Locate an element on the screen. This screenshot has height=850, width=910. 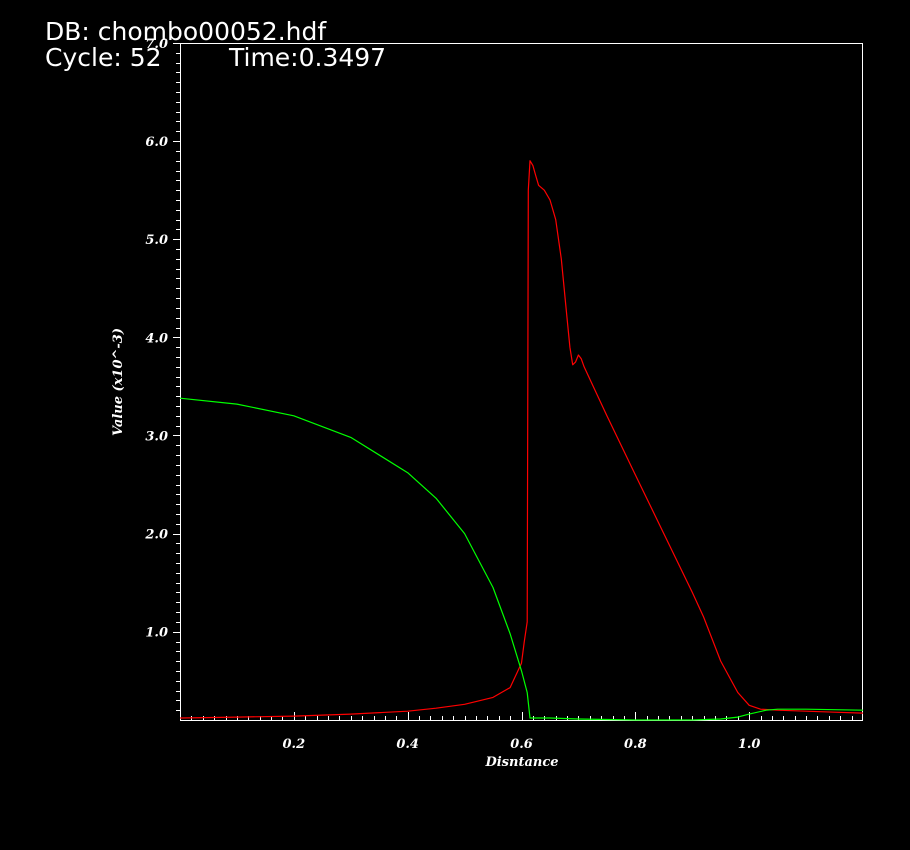
y-tick-label: 1.0 is located at coordinates (156, 633).